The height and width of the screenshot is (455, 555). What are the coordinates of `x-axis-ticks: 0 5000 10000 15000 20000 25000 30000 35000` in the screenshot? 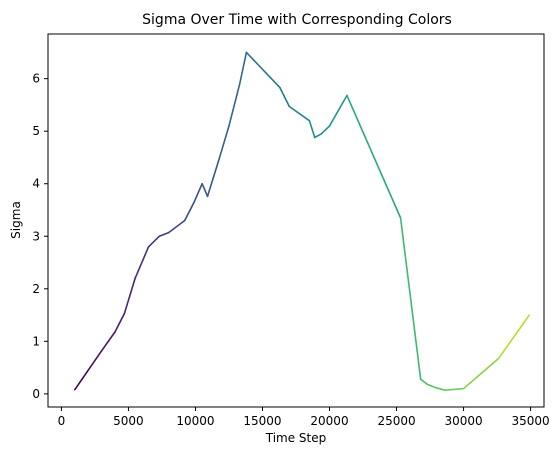 It's located at (304, 417).